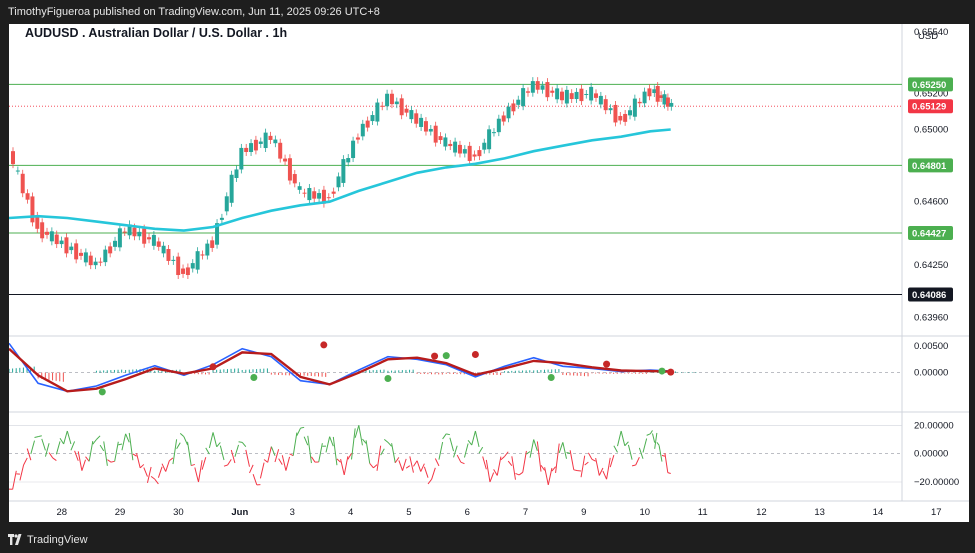  What do you see at coordinates (340, 370) in the screenshot?
I see `osc1-slow-line` at bounding box center [340, 370].